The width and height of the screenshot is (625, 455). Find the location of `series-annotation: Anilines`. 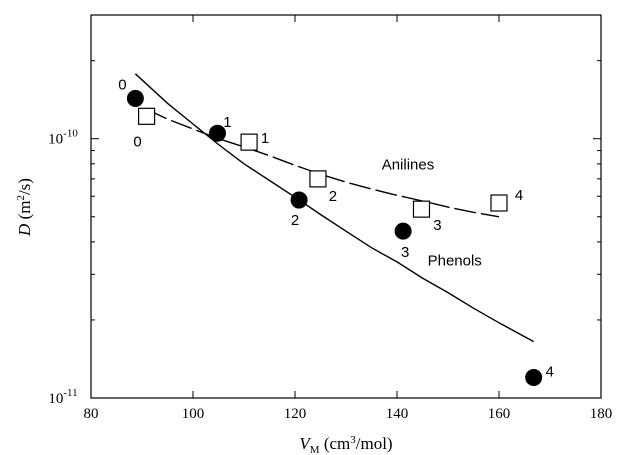

series-annotation: Anilines is located at coordinates (408, 165).